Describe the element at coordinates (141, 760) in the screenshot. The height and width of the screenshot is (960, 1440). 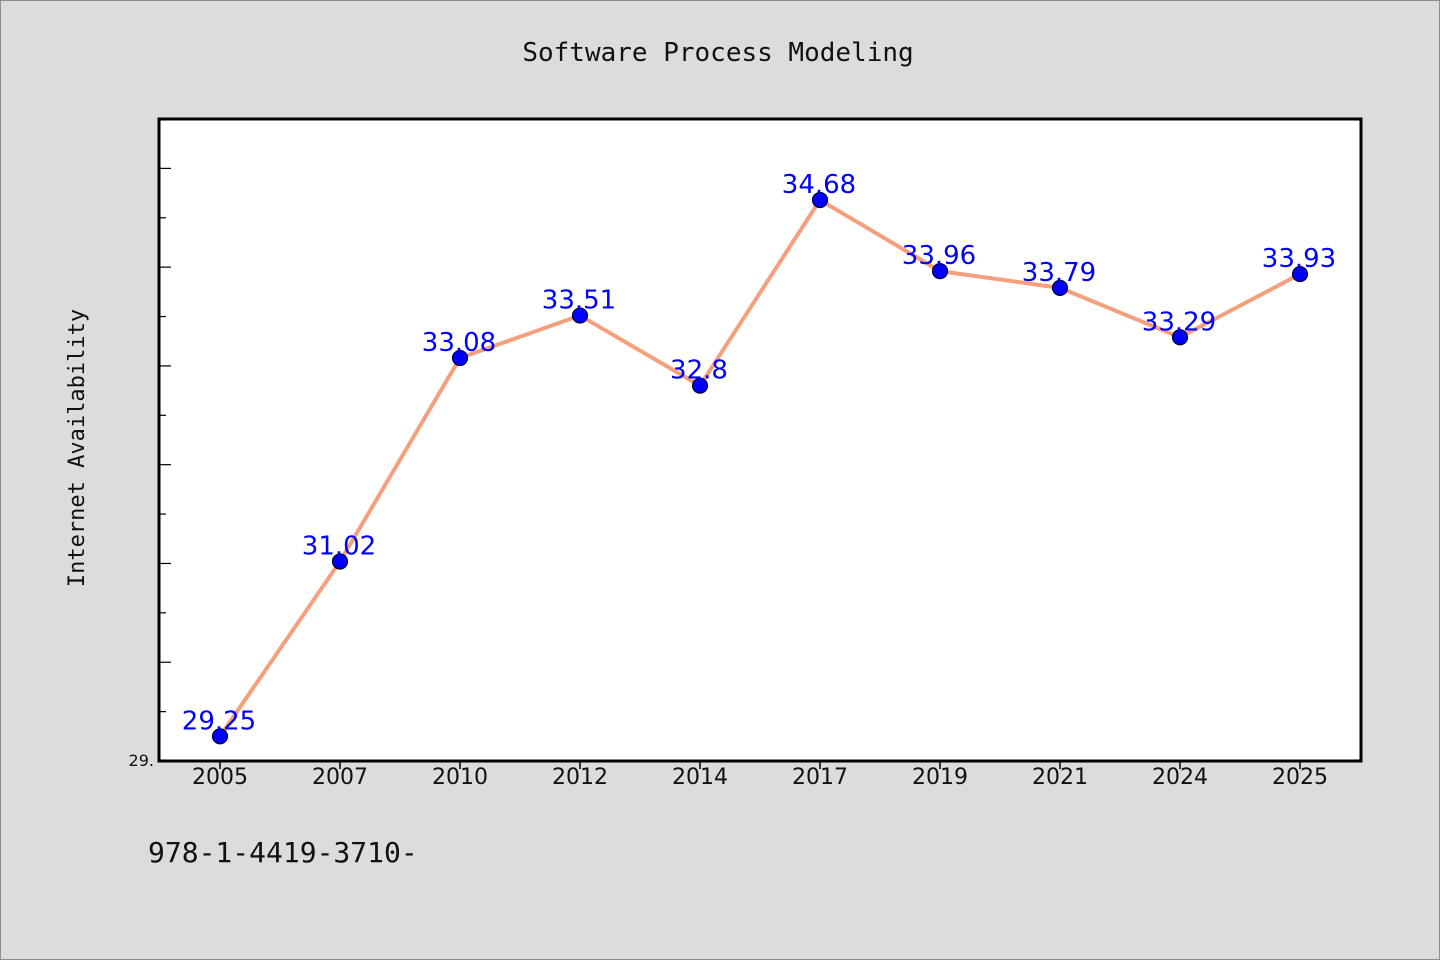
I see `y-tick-label: 29.` at that location.